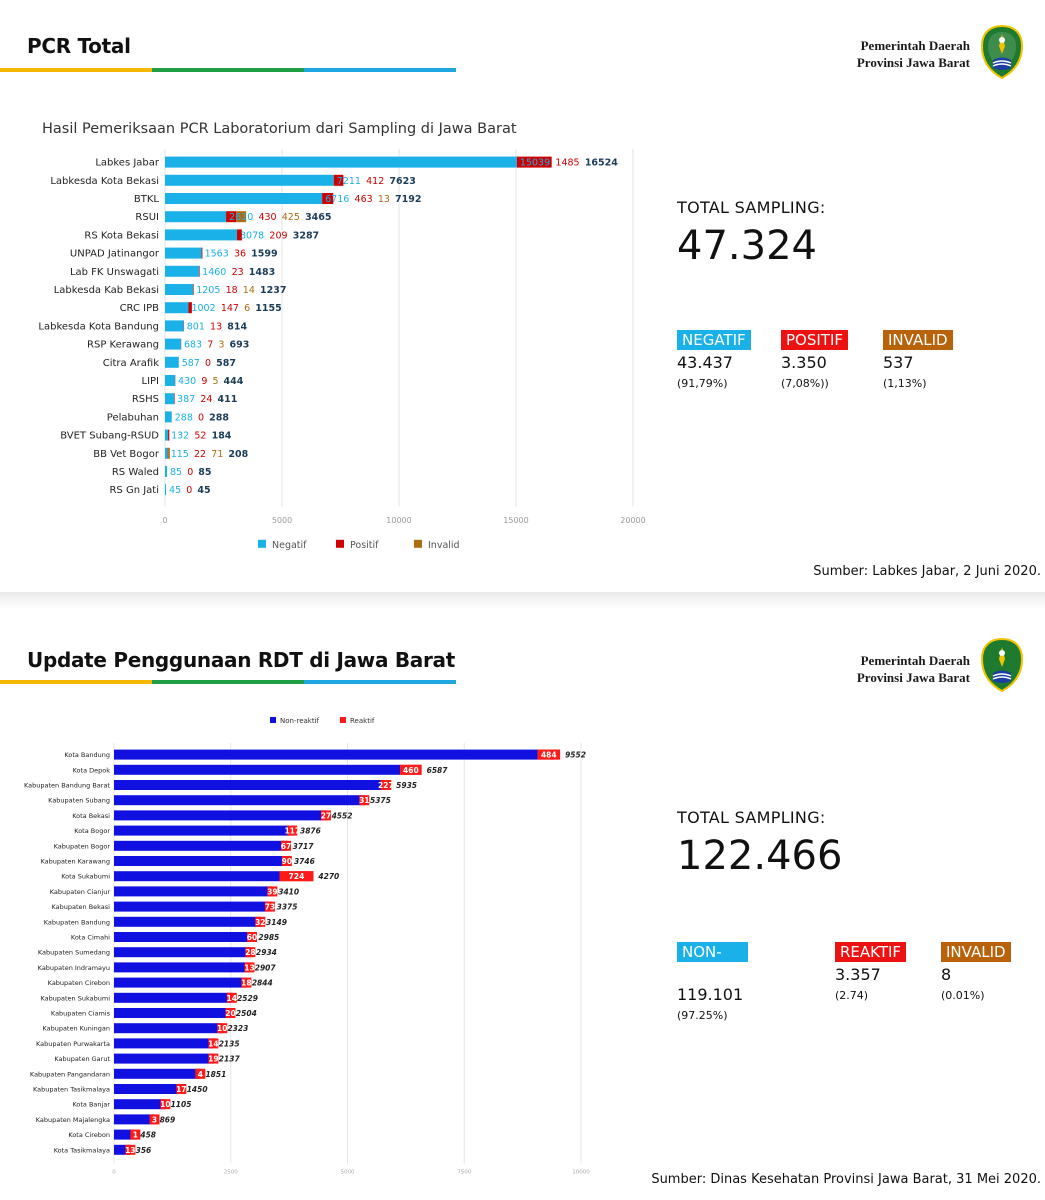  Describe the element at coordinates (85, 877) in the screenshot. I see `category-label: Kota Sukabumi` at that location.